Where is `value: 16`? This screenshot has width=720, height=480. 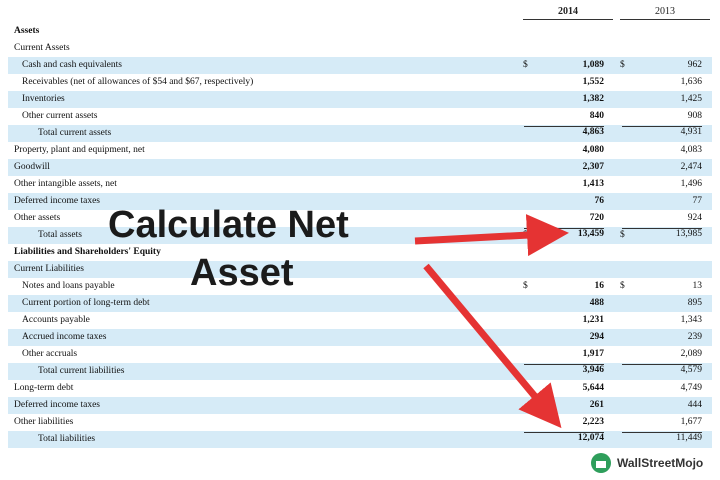 value: 16 is located at coordinates (599, 286).